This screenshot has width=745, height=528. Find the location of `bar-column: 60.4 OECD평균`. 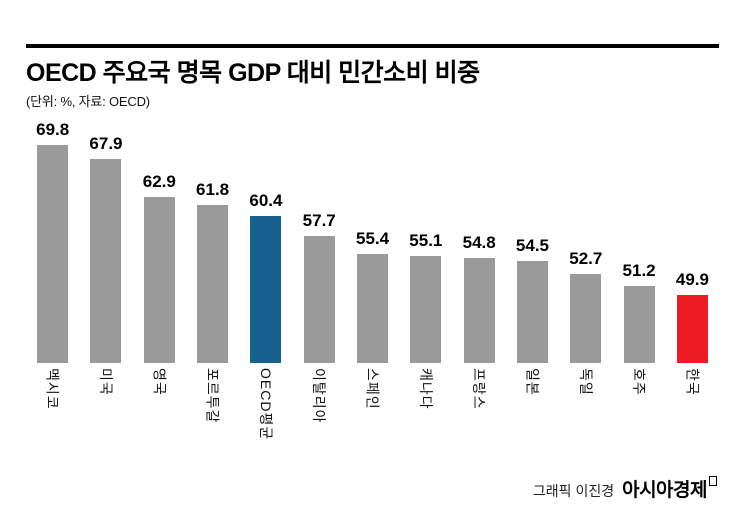

bar-column: 60.4 OECD평균 is located at coordinates (265, 320).